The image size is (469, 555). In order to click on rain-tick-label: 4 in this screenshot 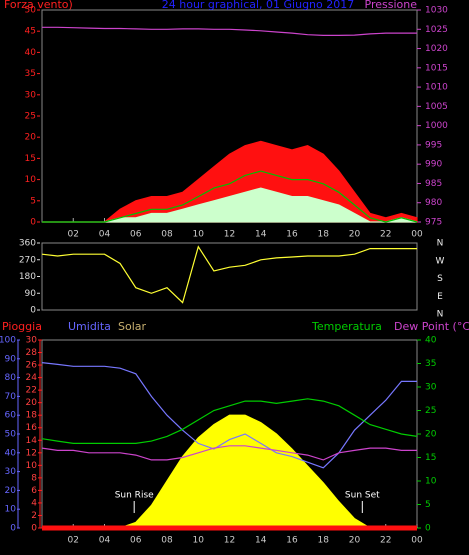, I will do `click(34, 503)`.